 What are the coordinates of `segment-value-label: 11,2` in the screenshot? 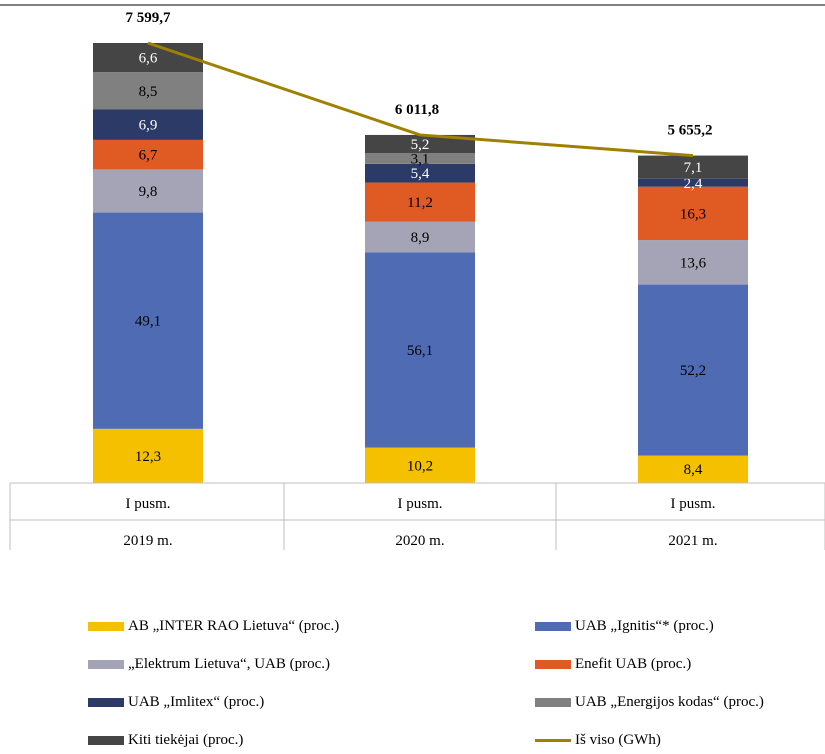 It's located at (420, 203).